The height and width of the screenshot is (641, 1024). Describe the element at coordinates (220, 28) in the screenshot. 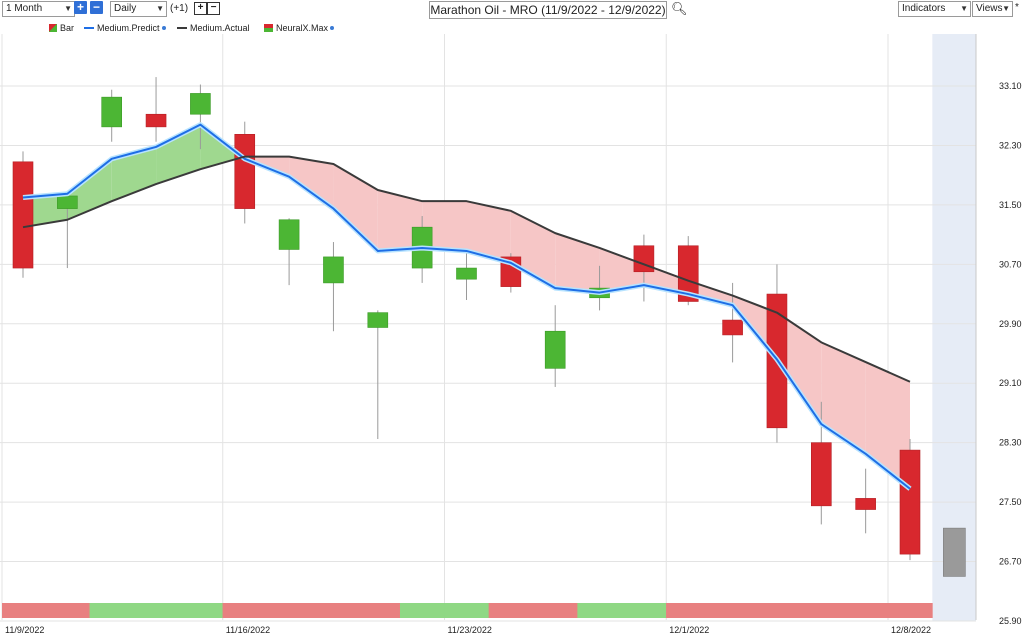

I see `legend-actual-label: Medium.Actual` at that location.